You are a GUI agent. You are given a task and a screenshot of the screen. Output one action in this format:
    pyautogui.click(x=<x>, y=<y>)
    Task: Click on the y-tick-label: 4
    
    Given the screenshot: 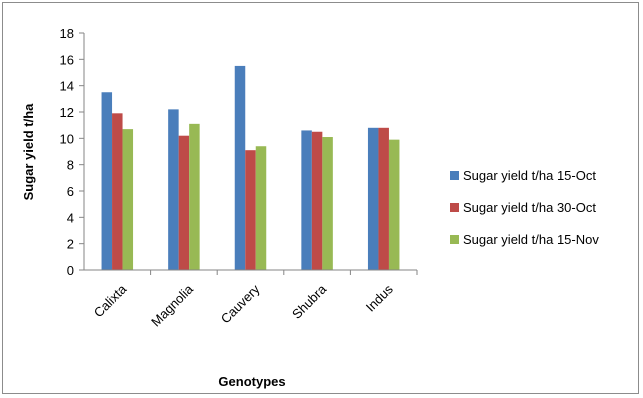 What is the action you would take?
    pyautogui.click(x=70, y=217)
    